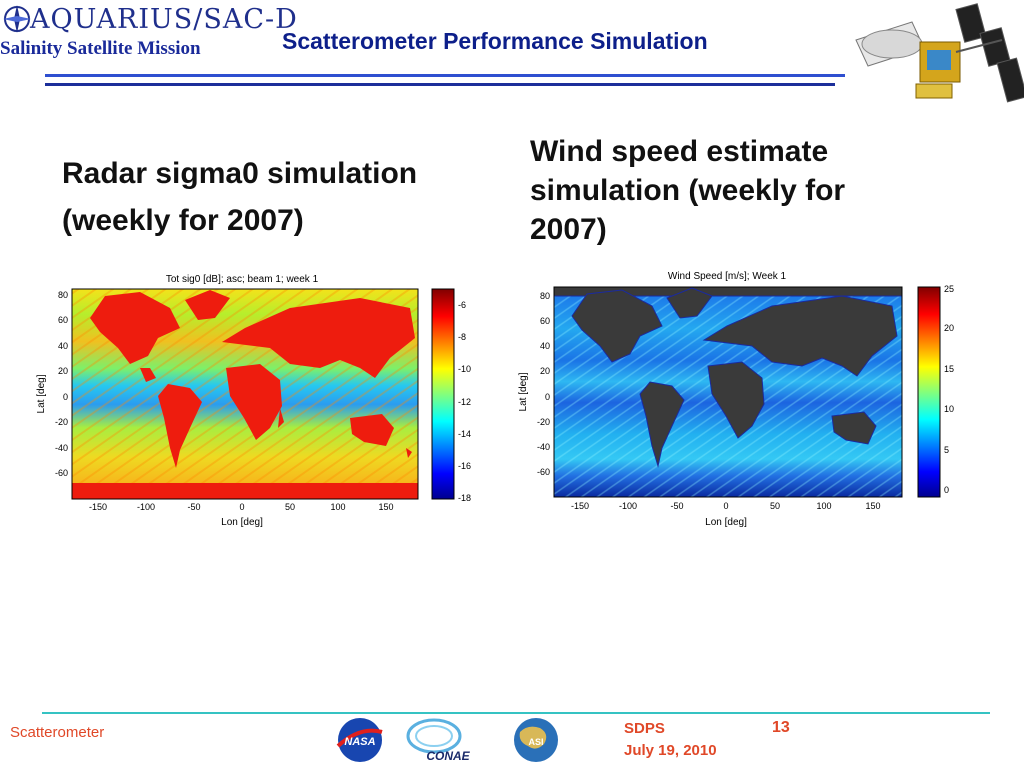  I want to click on sigma0-x-ticks: -150 -100 -50 0 50 100 150, so click(241, 507).